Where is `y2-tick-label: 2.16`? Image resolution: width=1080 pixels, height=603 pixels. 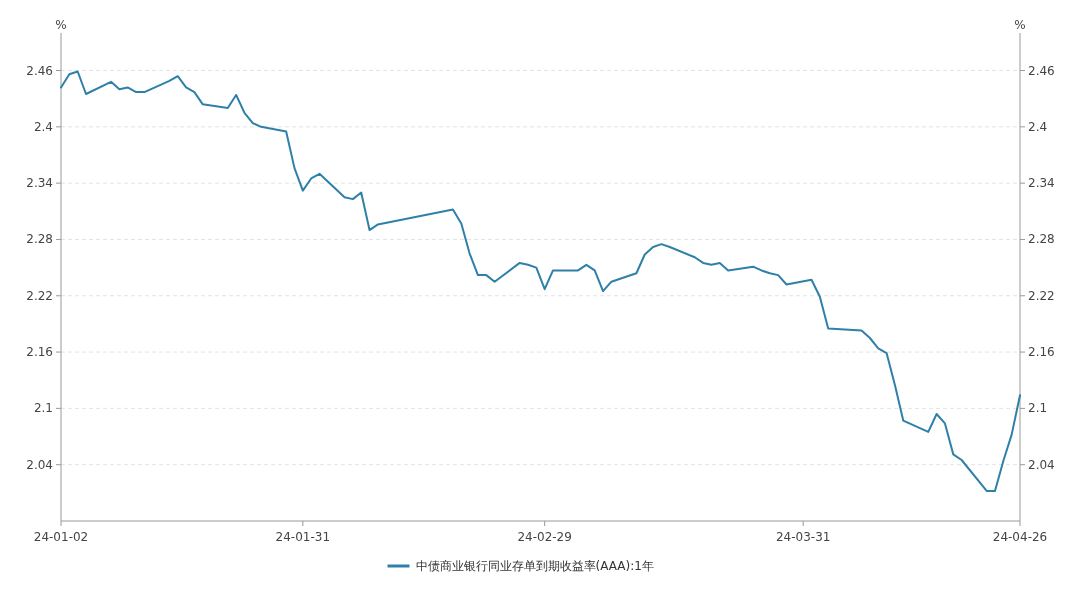
y2-tick-label: 2.16 is located at coordinates (1041, 352).